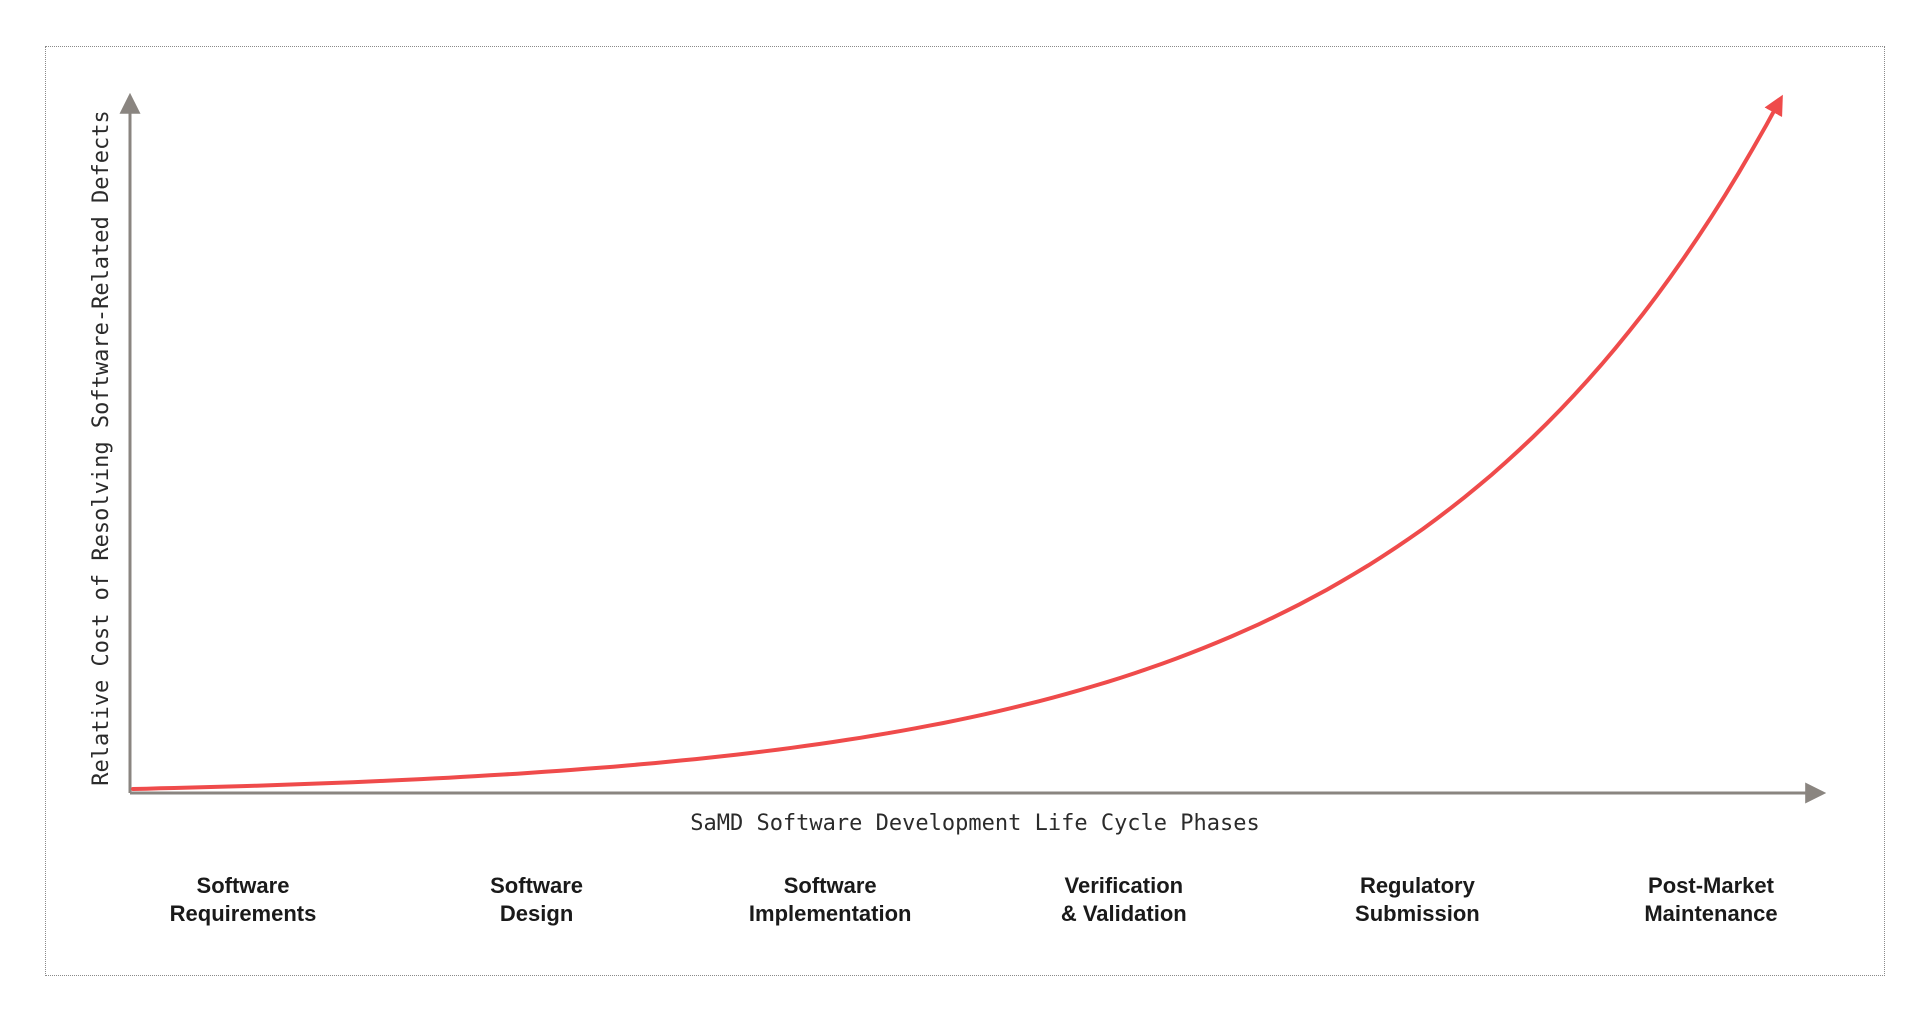 The width and height of the screenshot is (1920, 1026). What do you see at coordinates (1710, 899) in the screenshot?
I see `x-tick-label: Post-Market Maintenance` at bounding box center [1710, 899].